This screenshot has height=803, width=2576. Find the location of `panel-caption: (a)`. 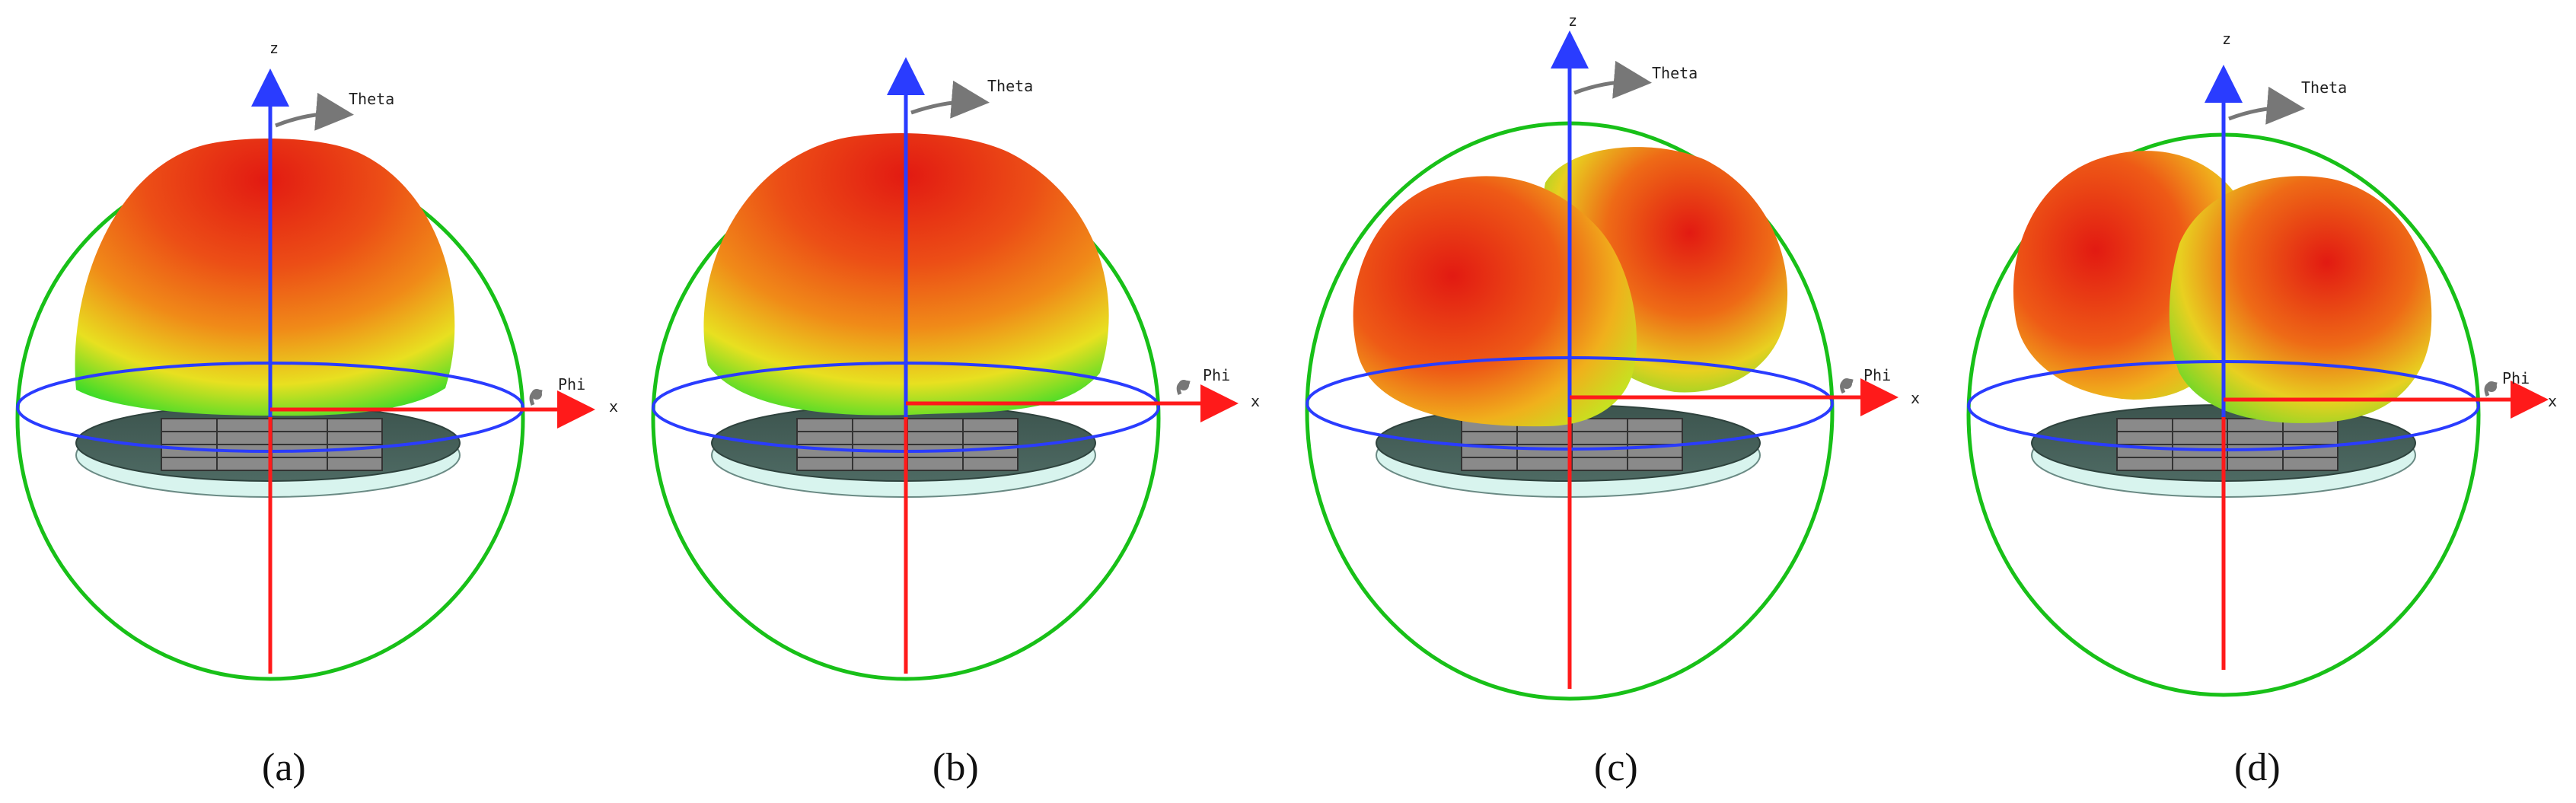

panel-caption: (a) is located at coordinates (284, 767).